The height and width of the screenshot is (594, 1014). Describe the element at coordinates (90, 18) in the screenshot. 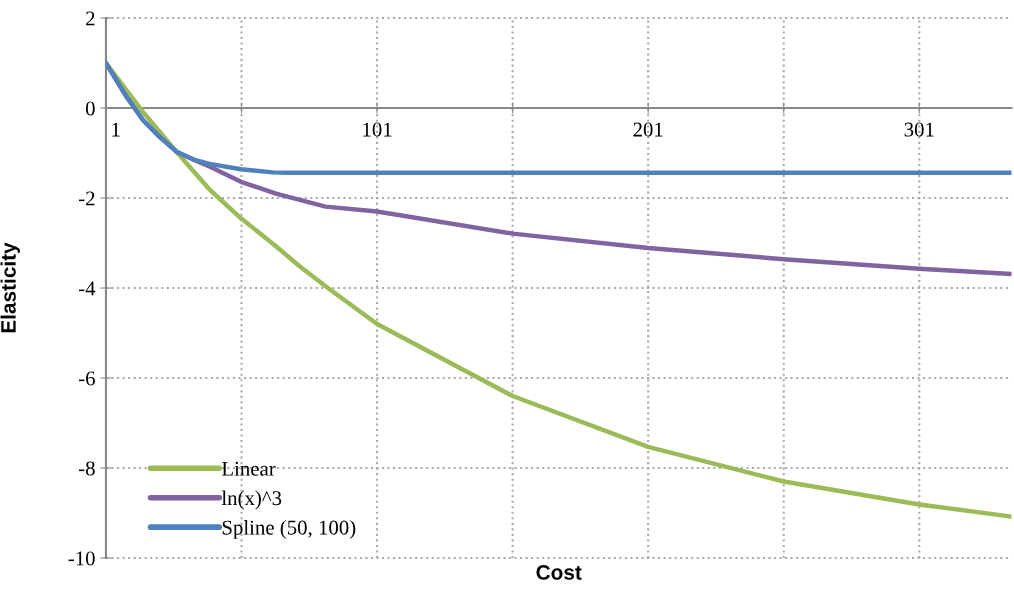

I see `y-tick-label: 2` at that location.